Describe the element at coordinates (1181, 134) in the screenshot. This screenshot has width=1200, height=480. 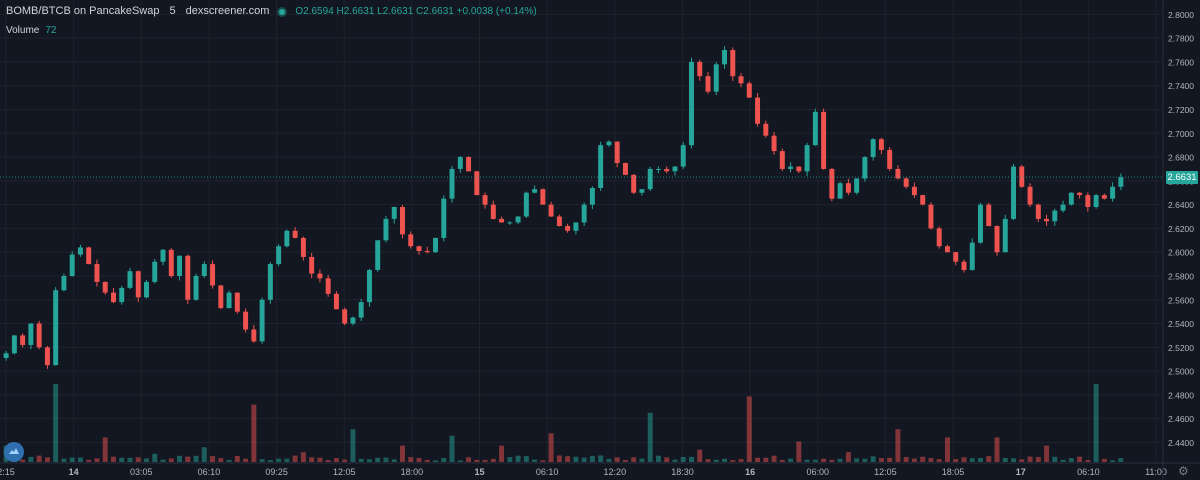
I see `y-tick-label: 2.7000` at that location.